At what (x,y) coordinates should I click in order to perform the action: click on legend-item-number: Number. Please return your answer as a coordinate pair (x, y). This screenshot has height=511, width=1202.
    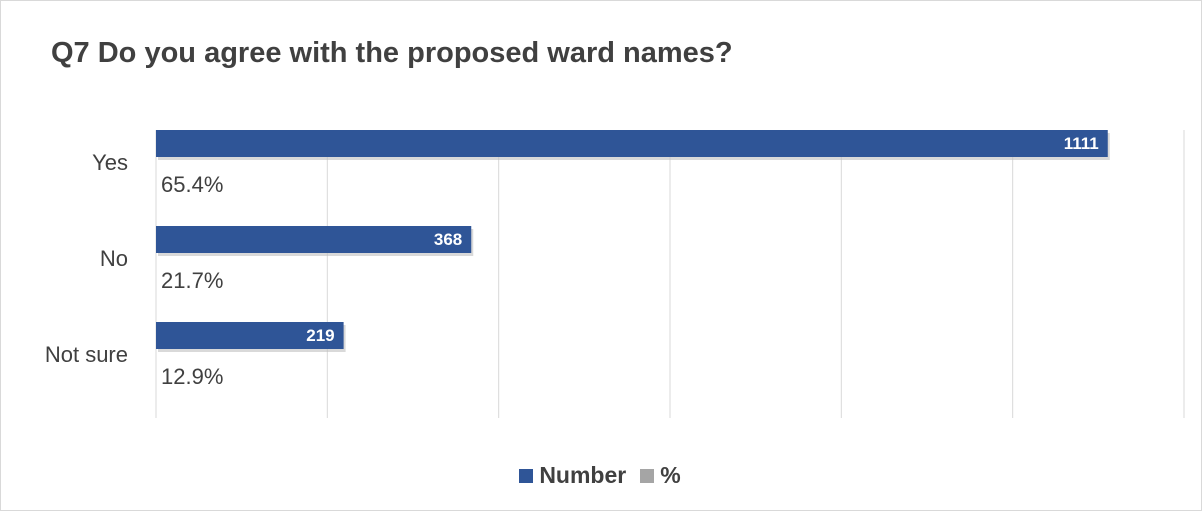
    Looking at the image, I should click on (572, 475).